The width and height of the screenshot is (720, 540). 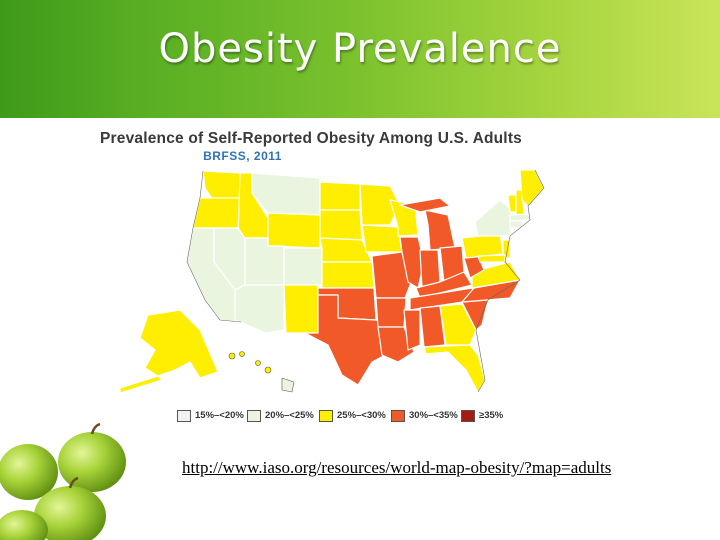 I want to click on state-new-mexico, so click(x=301, y=309).